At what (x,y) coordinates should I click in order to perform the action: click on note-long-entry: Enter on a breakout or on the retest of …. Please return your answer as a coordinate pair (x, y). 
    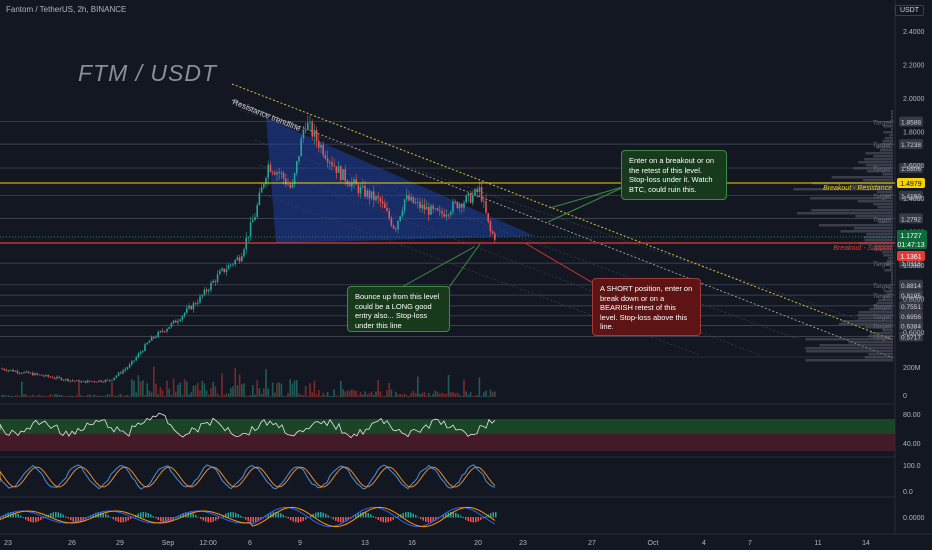
    Looking at the image, I should click on (674, 175).